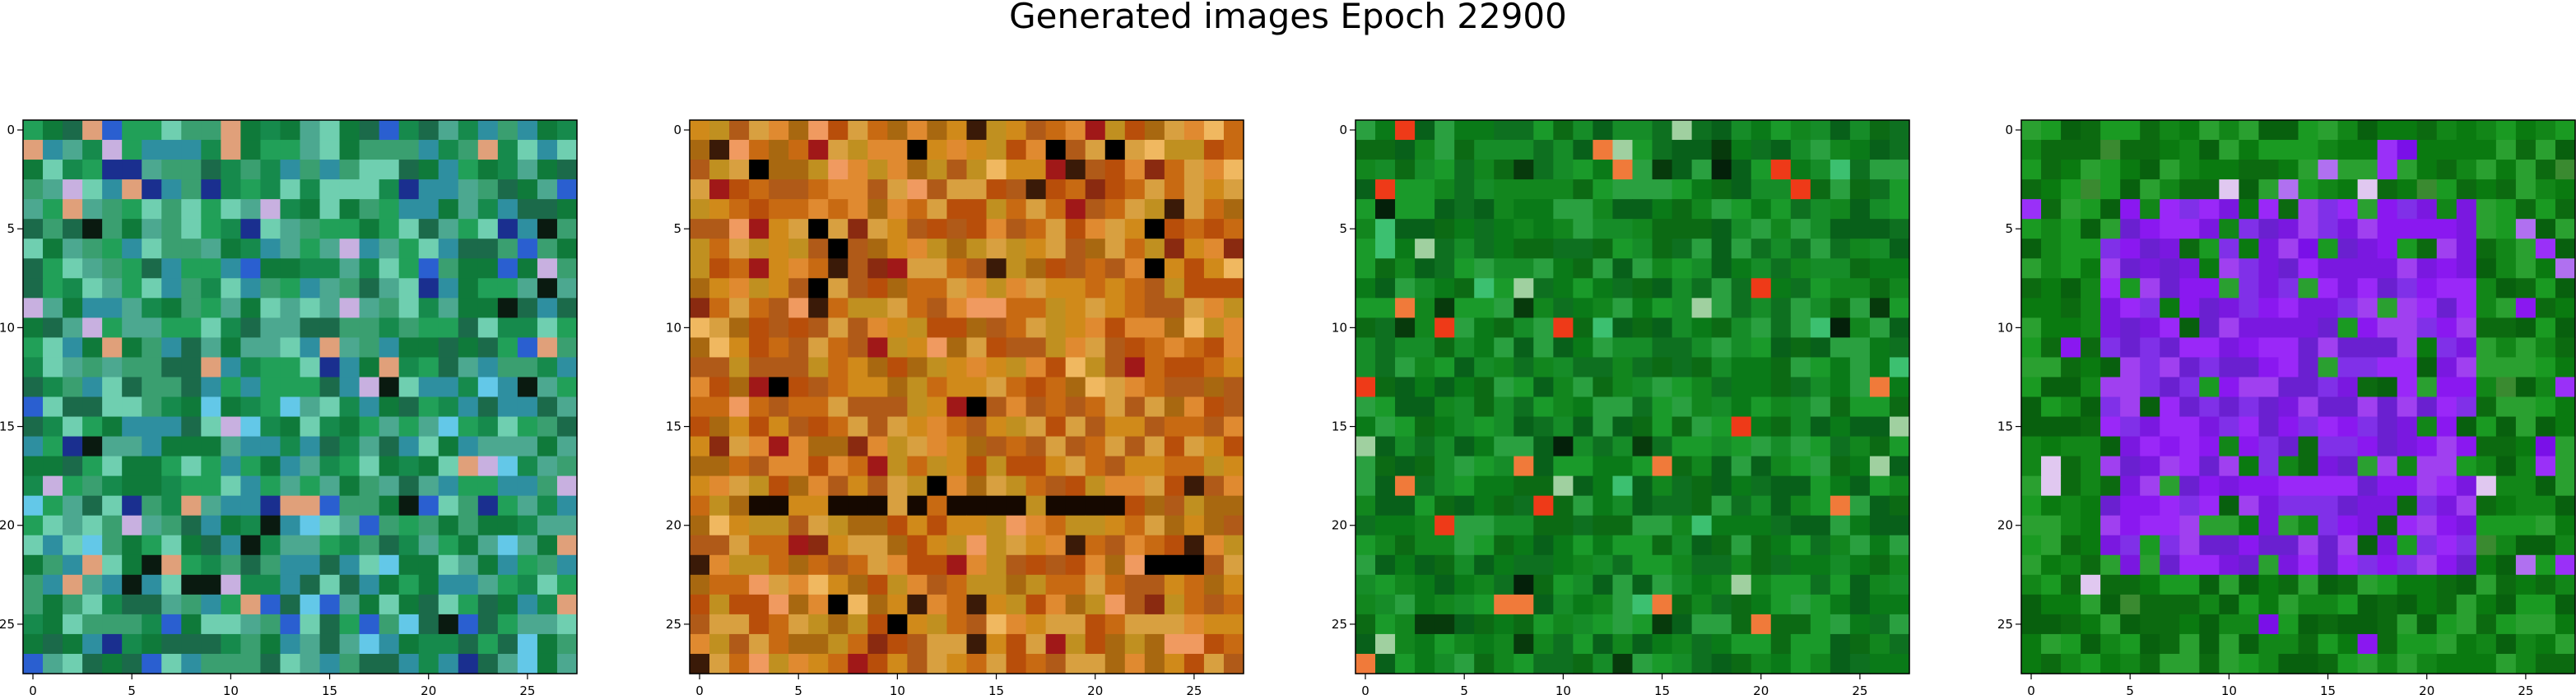 The image size is (2576, 695). I want to click on x-tick-label: 5, so click(798, 689).